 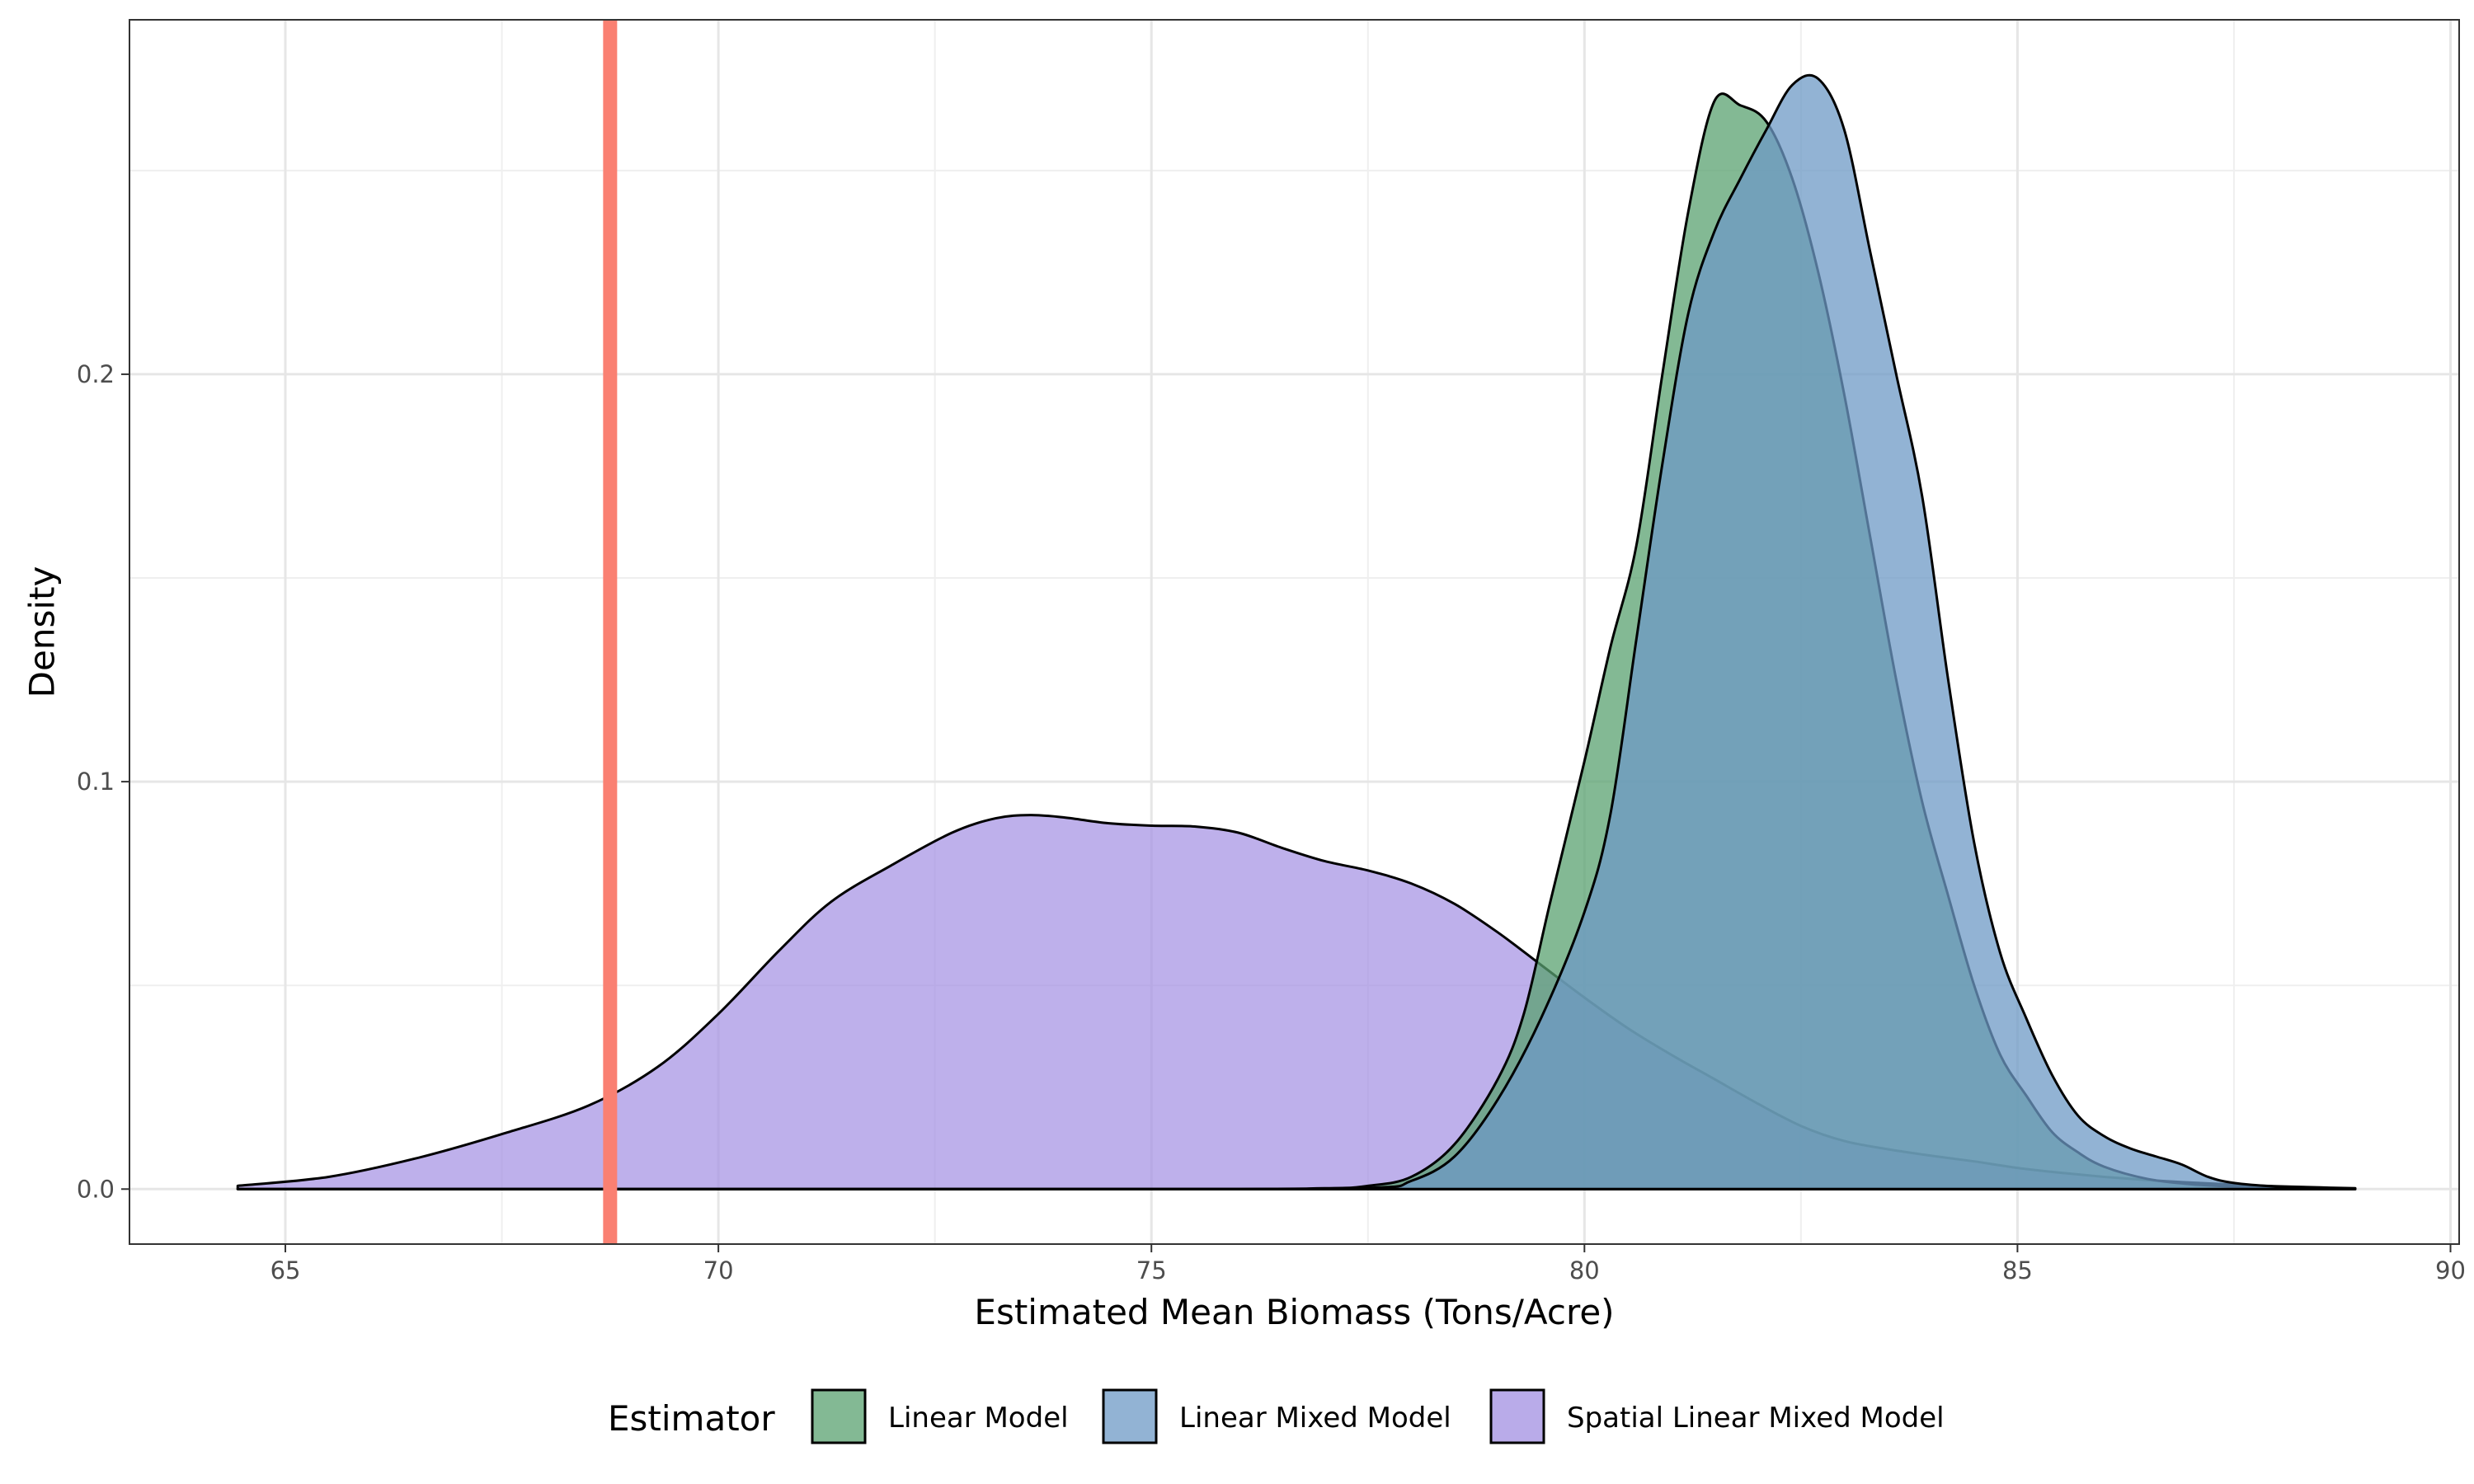 I want to click on legend-key-linear-model, so click(x=839, y=1416).